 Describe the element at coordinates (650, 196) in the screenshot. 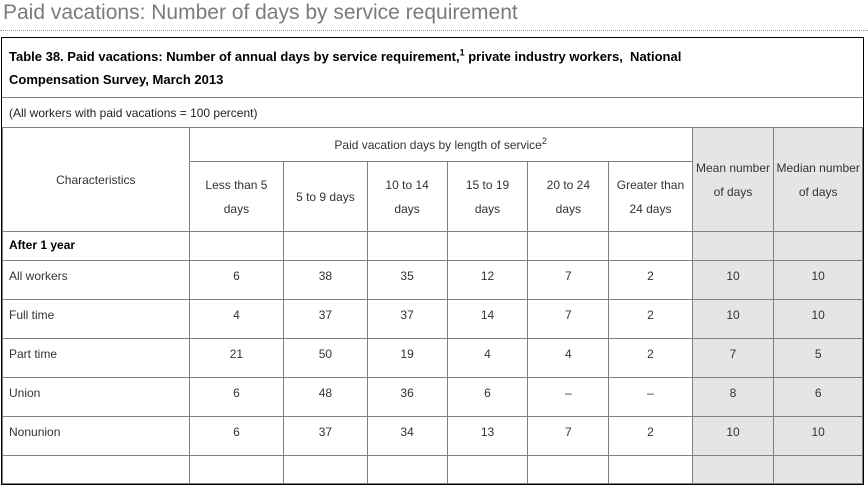

I see `col-header-greater-than-24: Greater than 24 days` at that location.